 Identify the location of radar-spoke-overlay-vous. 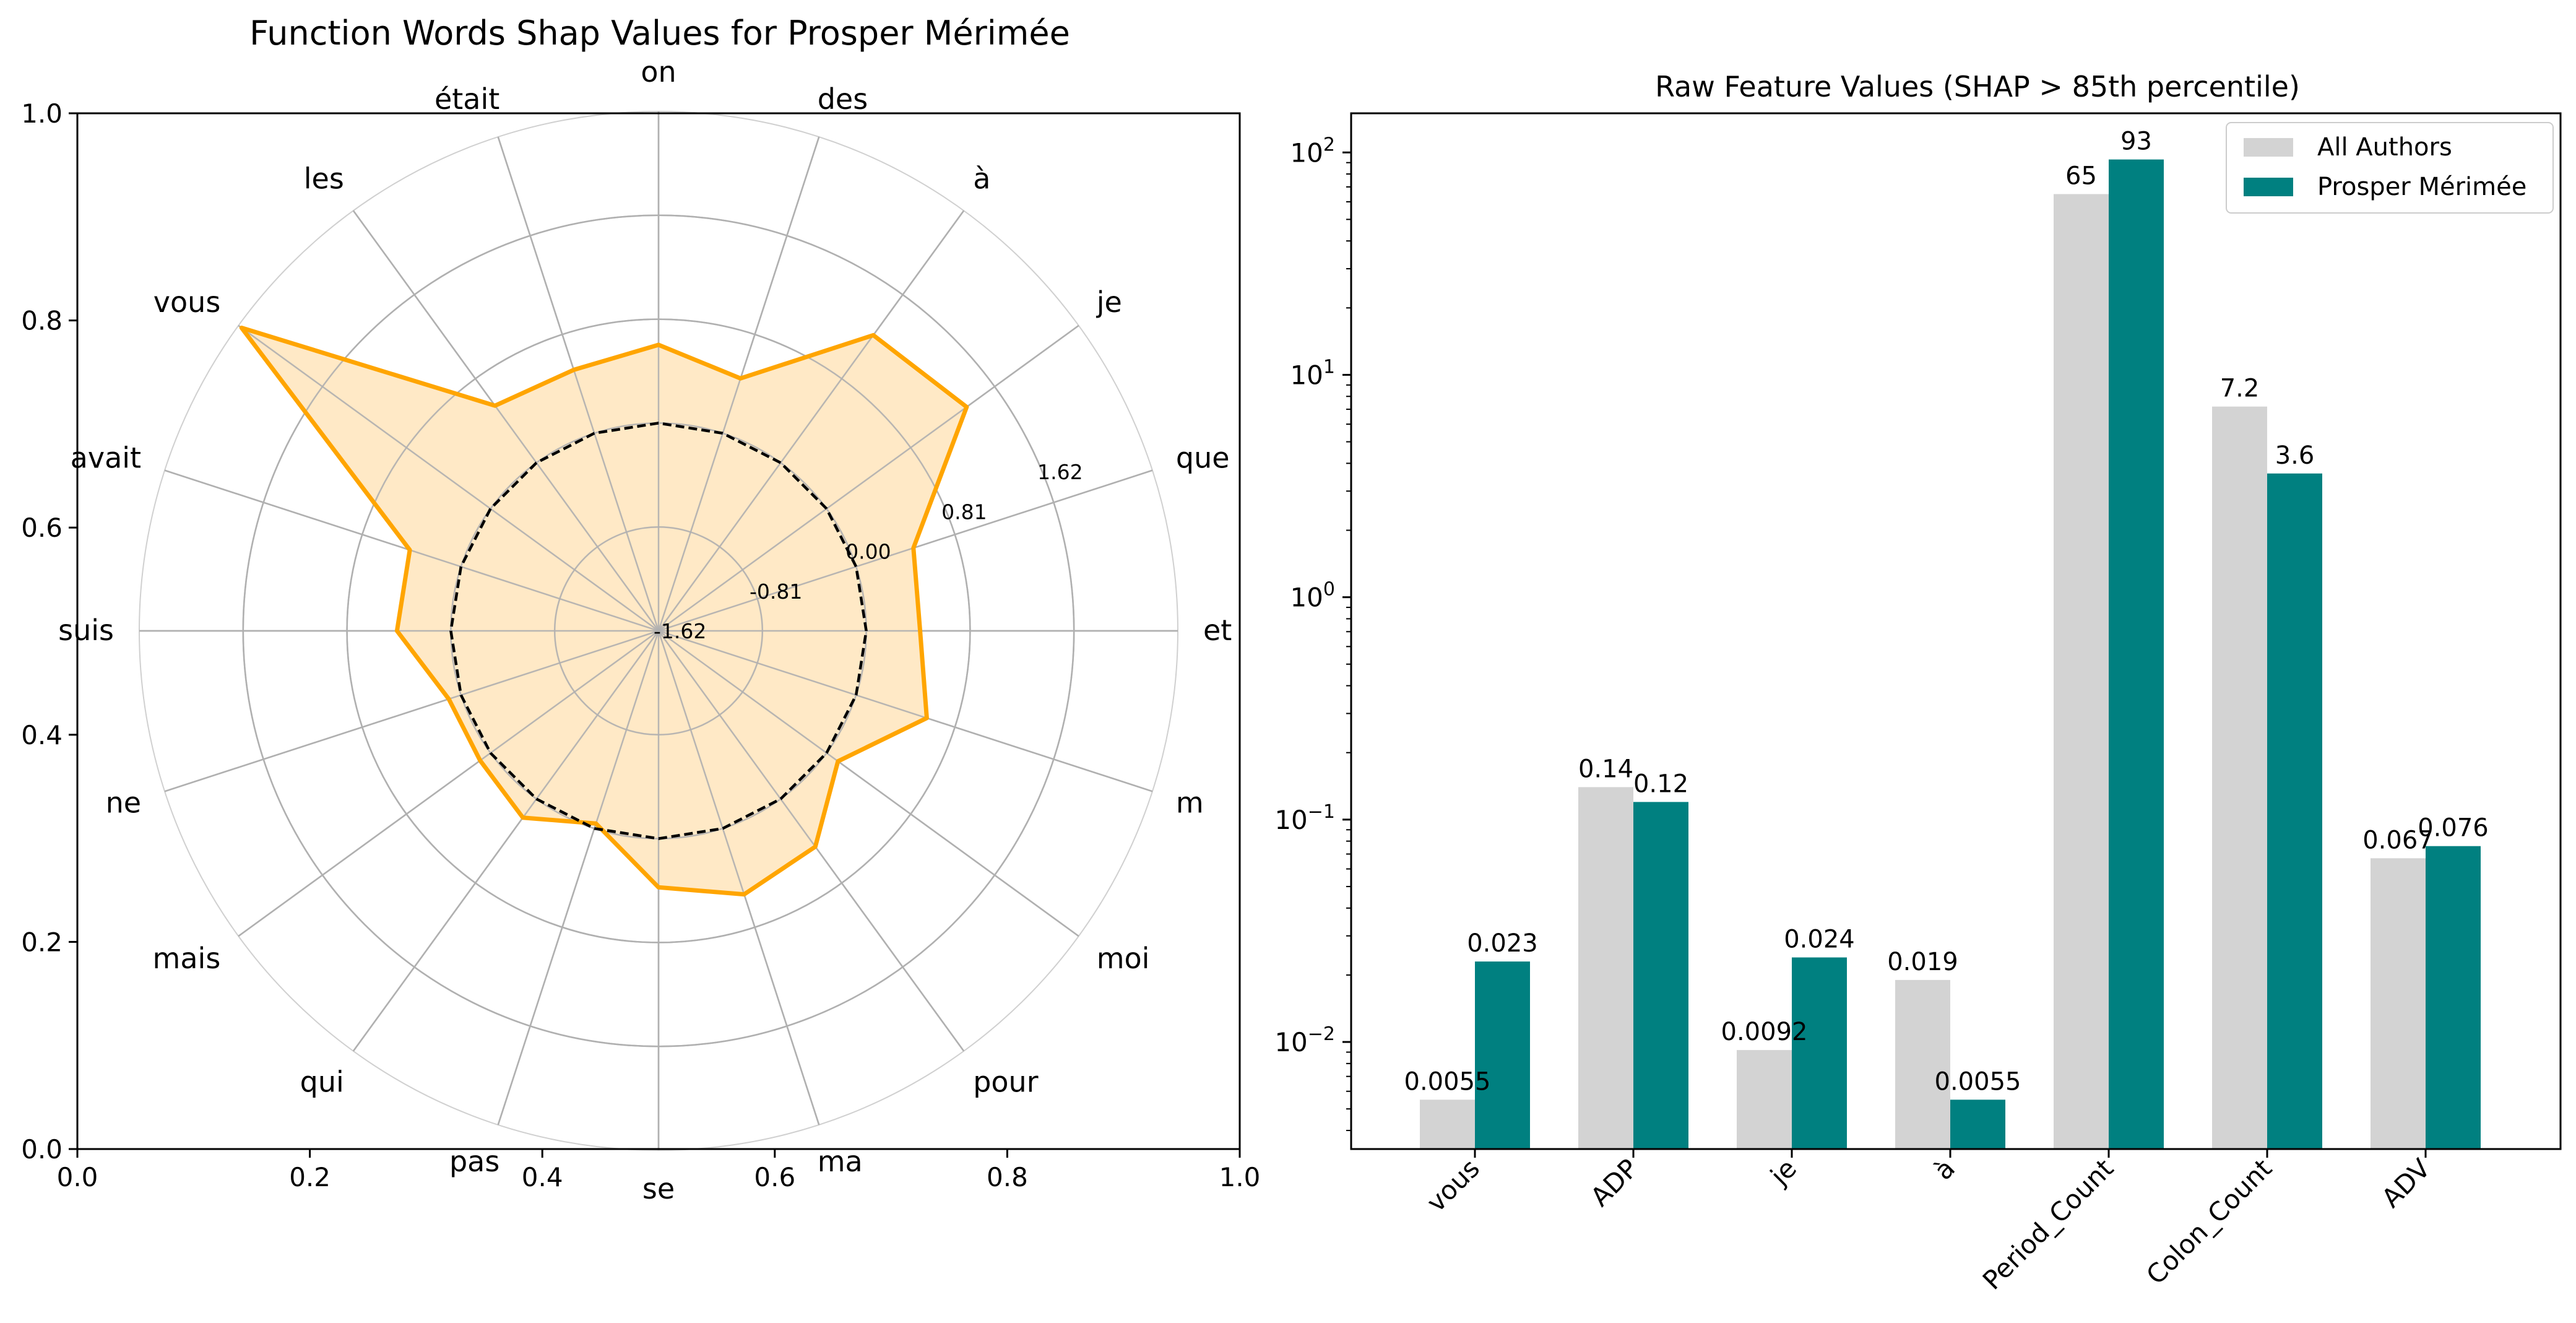
(448, 478).